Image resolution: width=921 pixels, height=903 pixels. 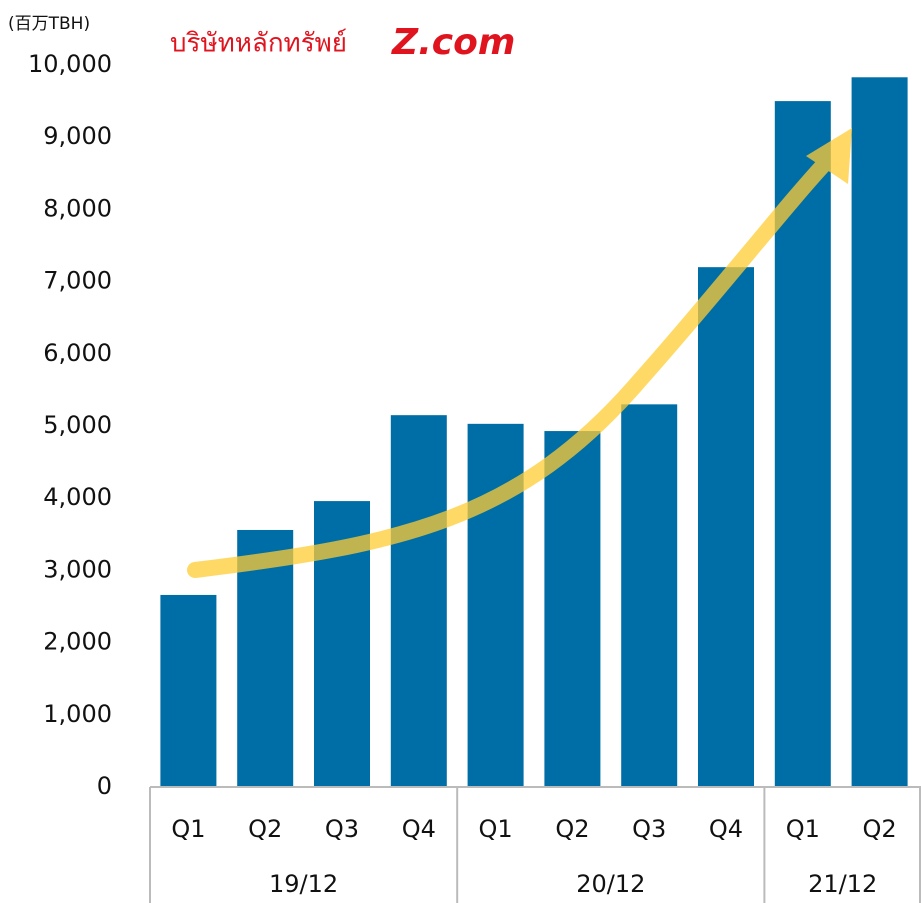 I want to click on y-tick-label: 0, so click(x=104, y=786).